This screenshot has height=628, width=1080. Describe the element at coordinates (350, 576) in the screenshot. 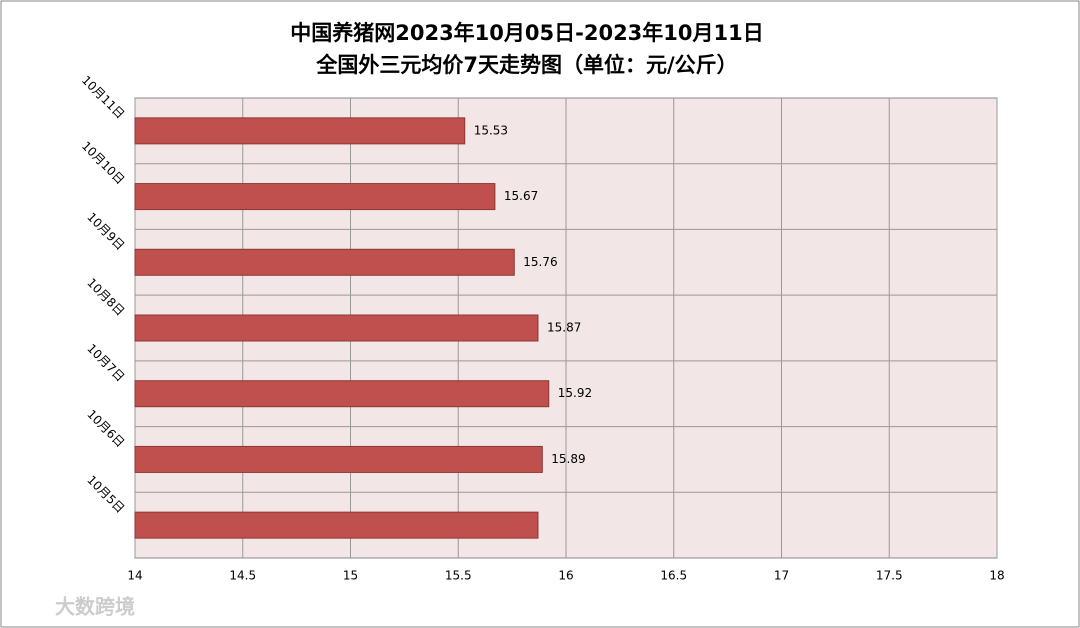

I see `x-tick-label: 15` at that location.